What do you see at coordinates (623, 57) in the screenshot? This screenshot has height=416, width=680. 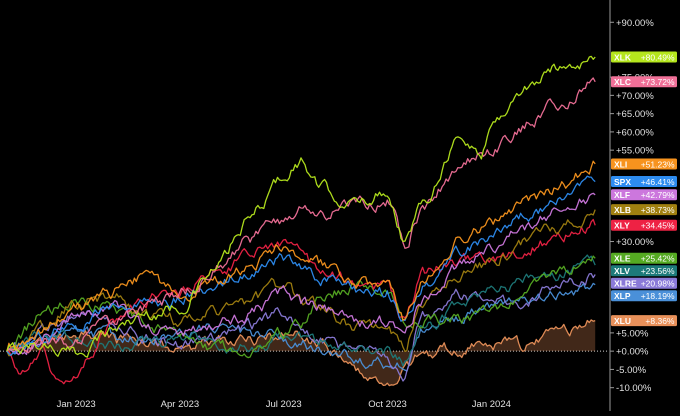 I see `legend-series-name: XLK` at bounding box center [623, 57].